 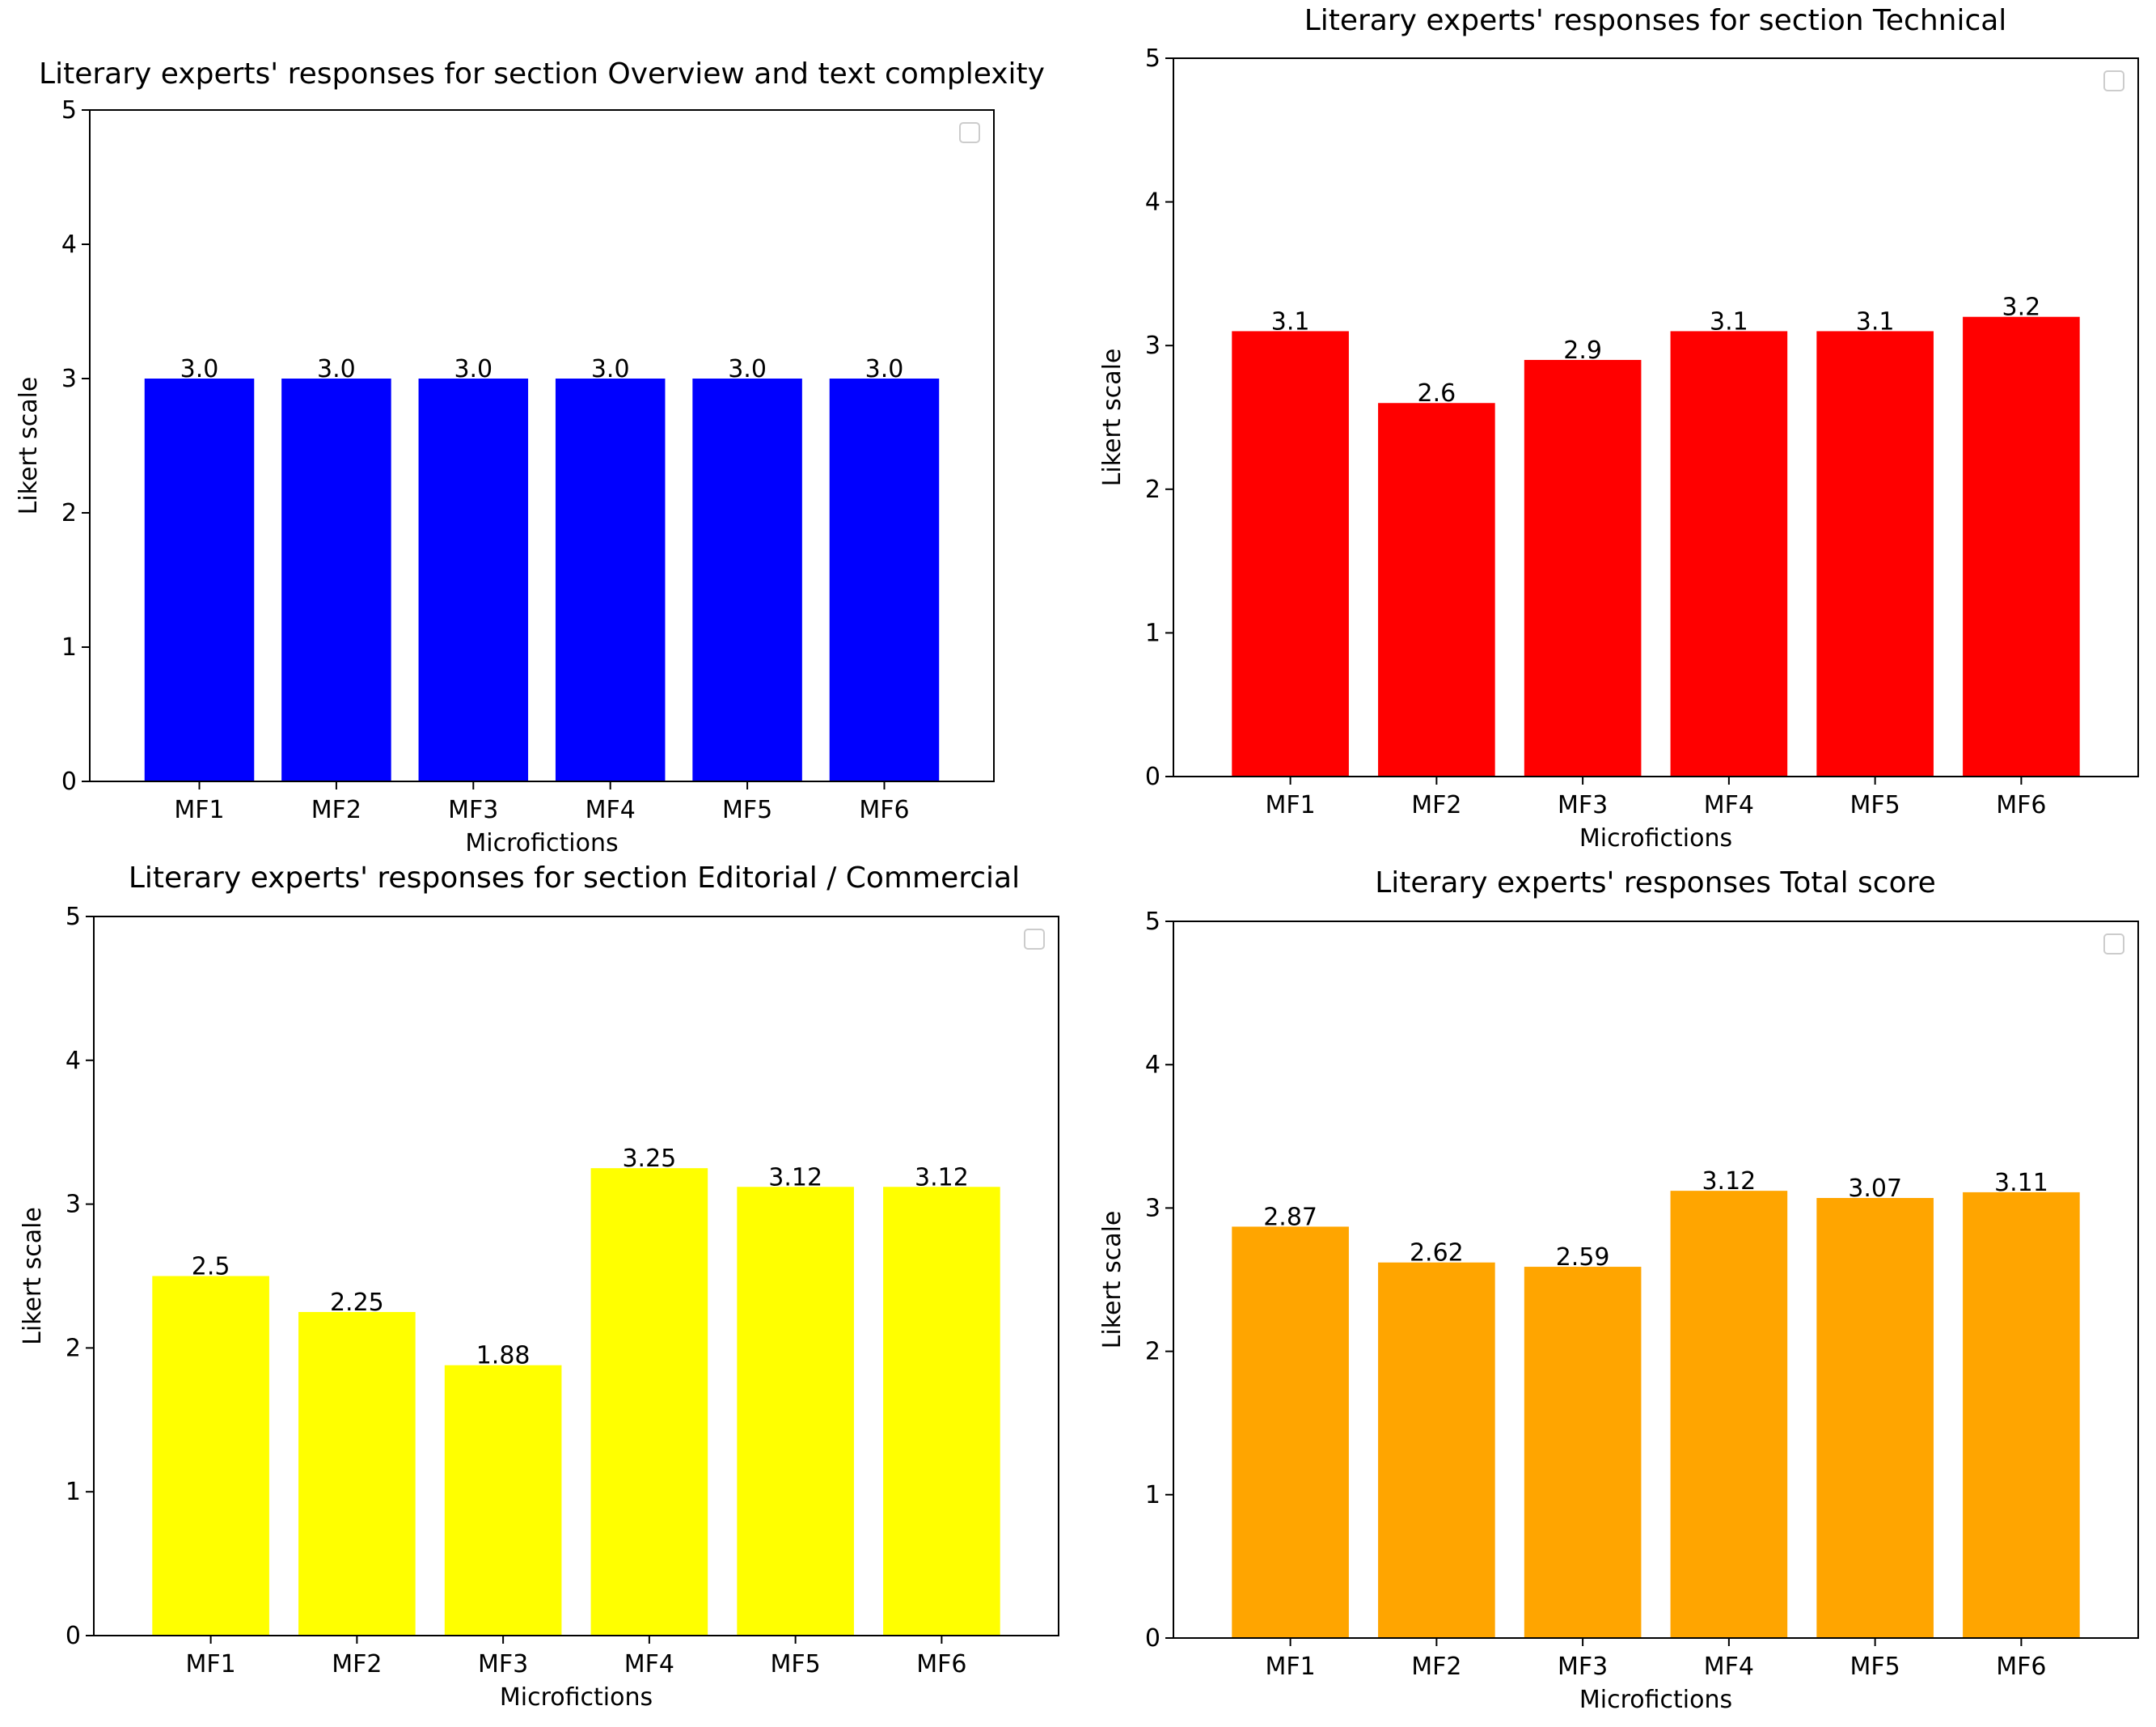 I want to click on data-label: 2.62, so click(x=1437, y=1253).